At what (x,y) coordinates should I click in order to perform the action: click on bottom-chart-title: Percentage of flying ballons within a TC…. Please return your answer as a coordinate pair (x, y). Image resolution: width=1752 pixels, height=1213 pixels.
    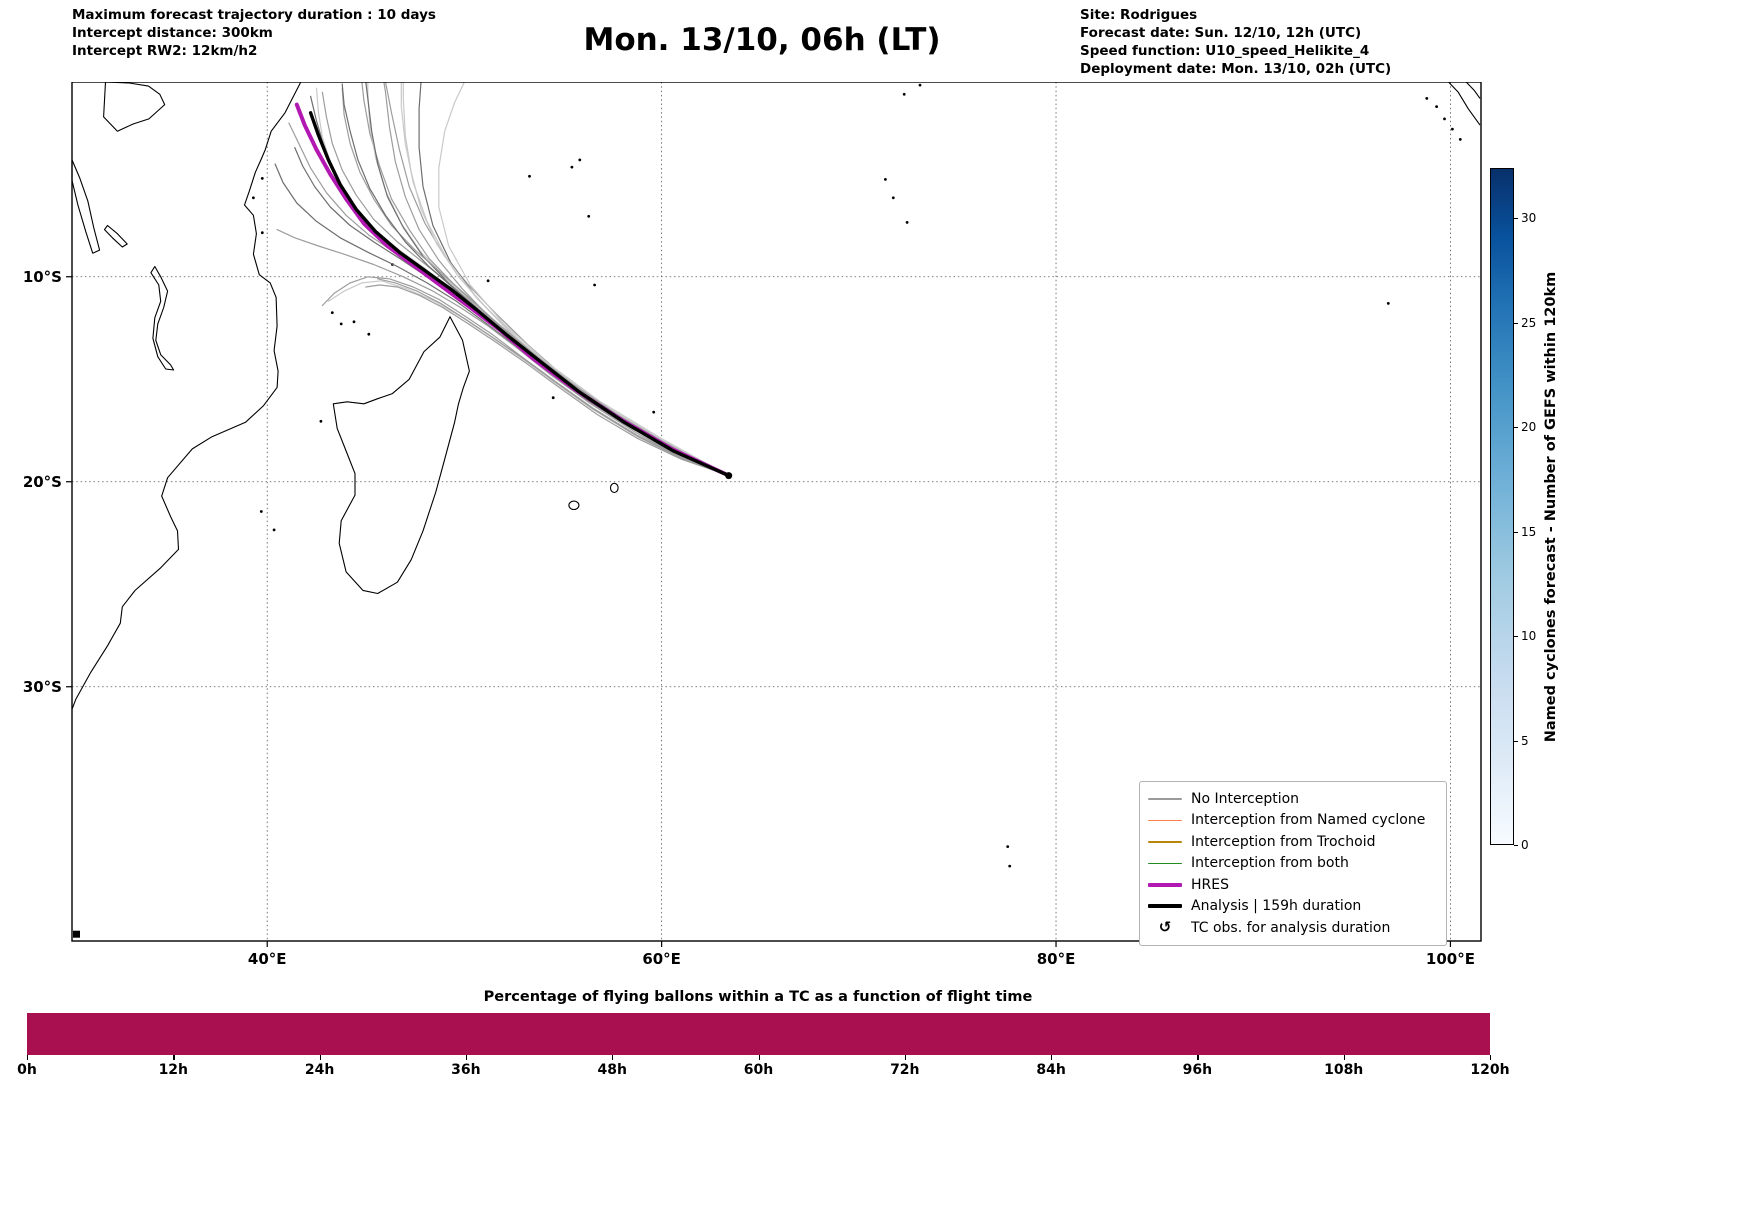
    Looking at the image, I should click on (758, 997).